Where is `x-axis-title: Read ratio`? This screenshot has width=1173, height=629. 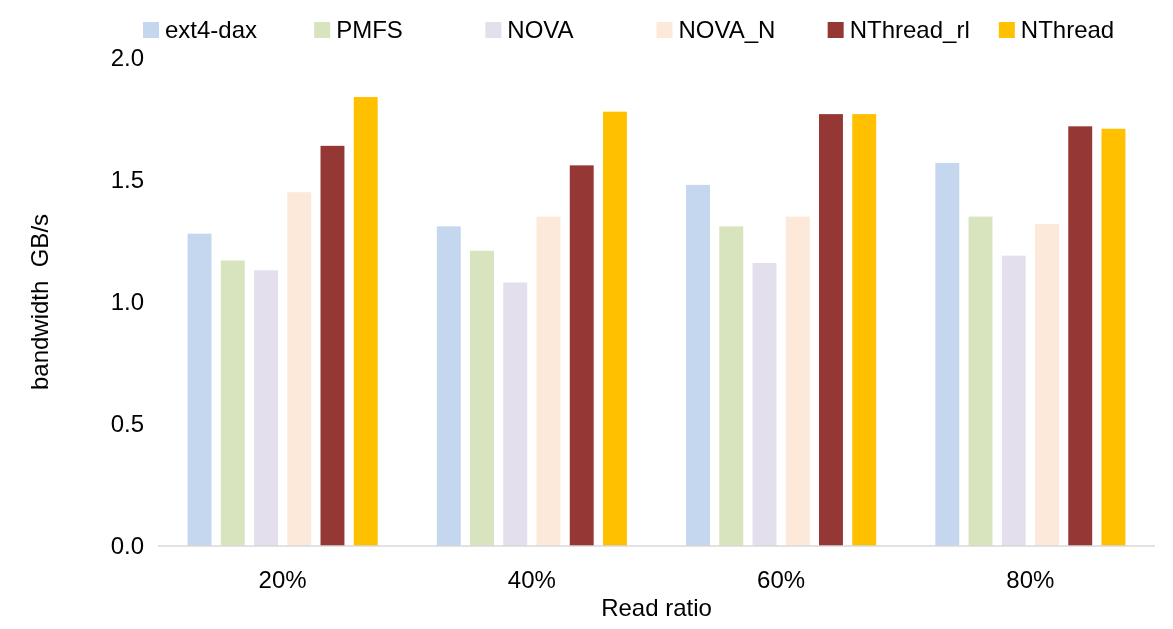 x-axis-title: Read ratio is located at coordinates (656, 607).